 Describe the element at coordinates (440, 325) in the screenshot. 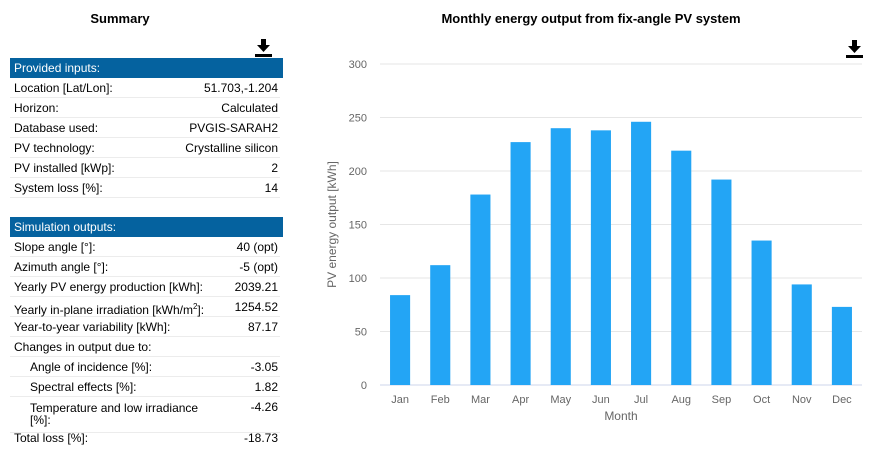

I see `bar-feb` at that location.